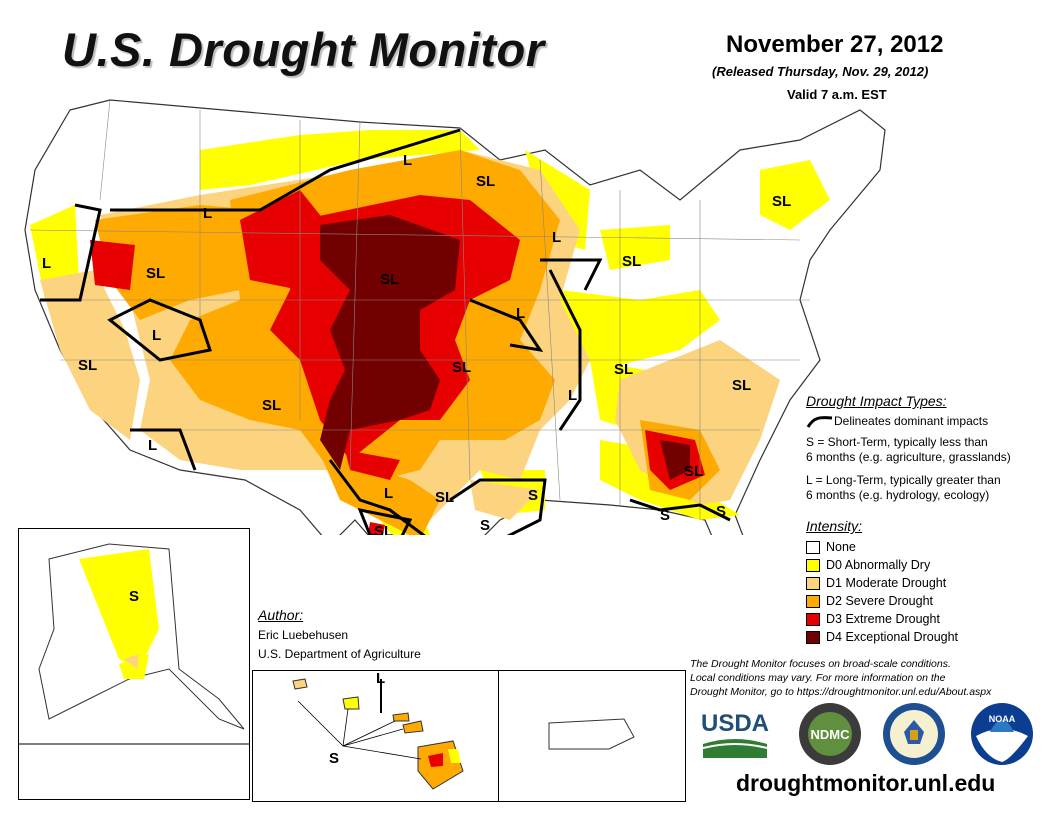  What do you see at coordinates (303, 635) in the screenshot?
I see `author-name: Eric Luebehusen` at bounding box center [303, 635].